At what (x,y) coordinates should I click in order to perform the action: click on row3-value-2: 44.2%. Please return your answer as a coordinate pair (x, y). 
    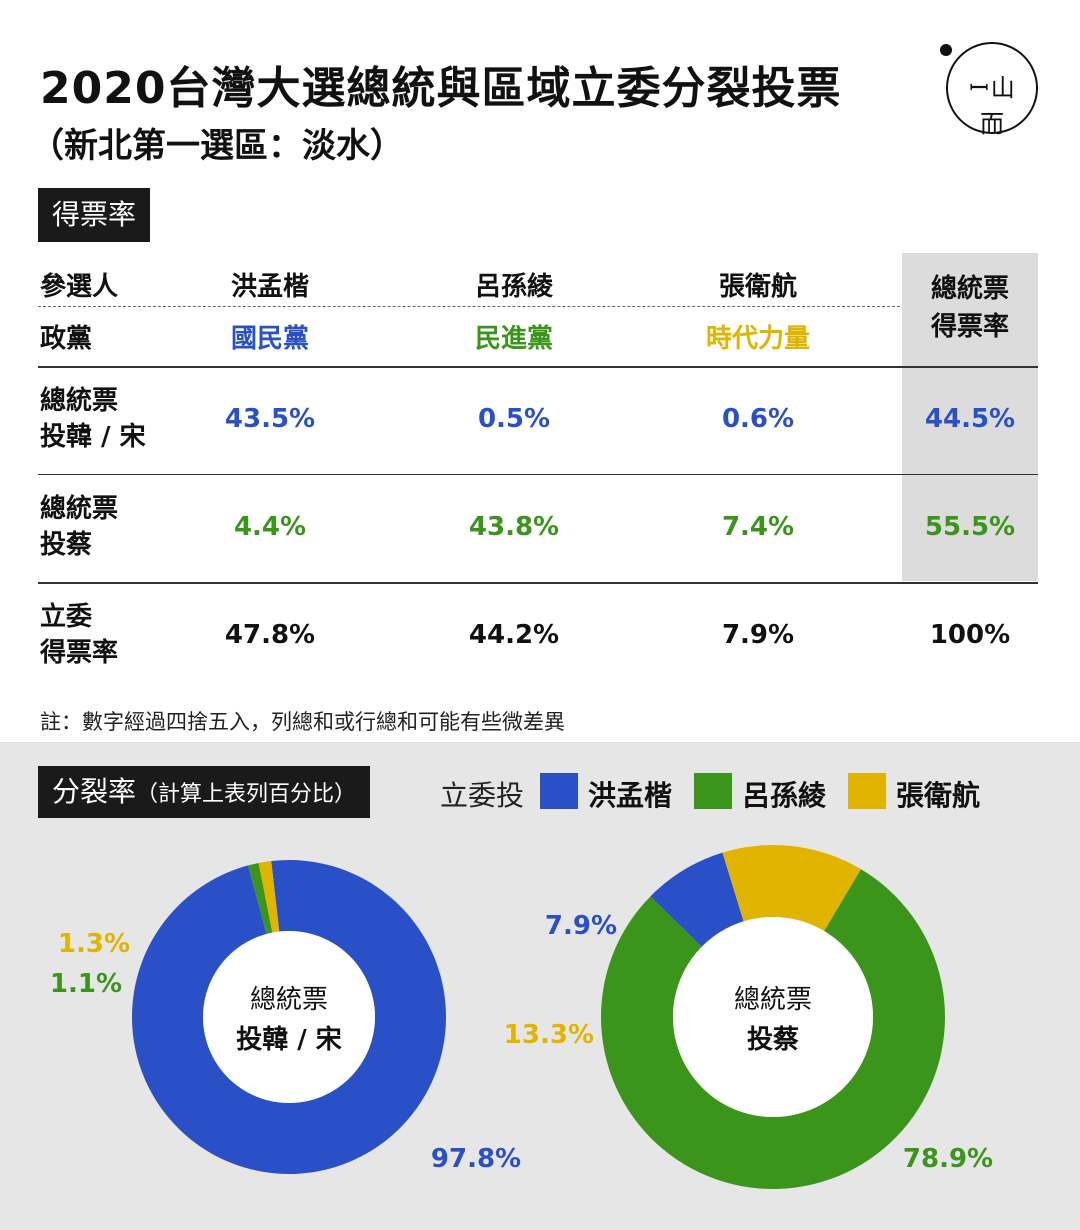
    Looking at the image, I should click on (514, 635).